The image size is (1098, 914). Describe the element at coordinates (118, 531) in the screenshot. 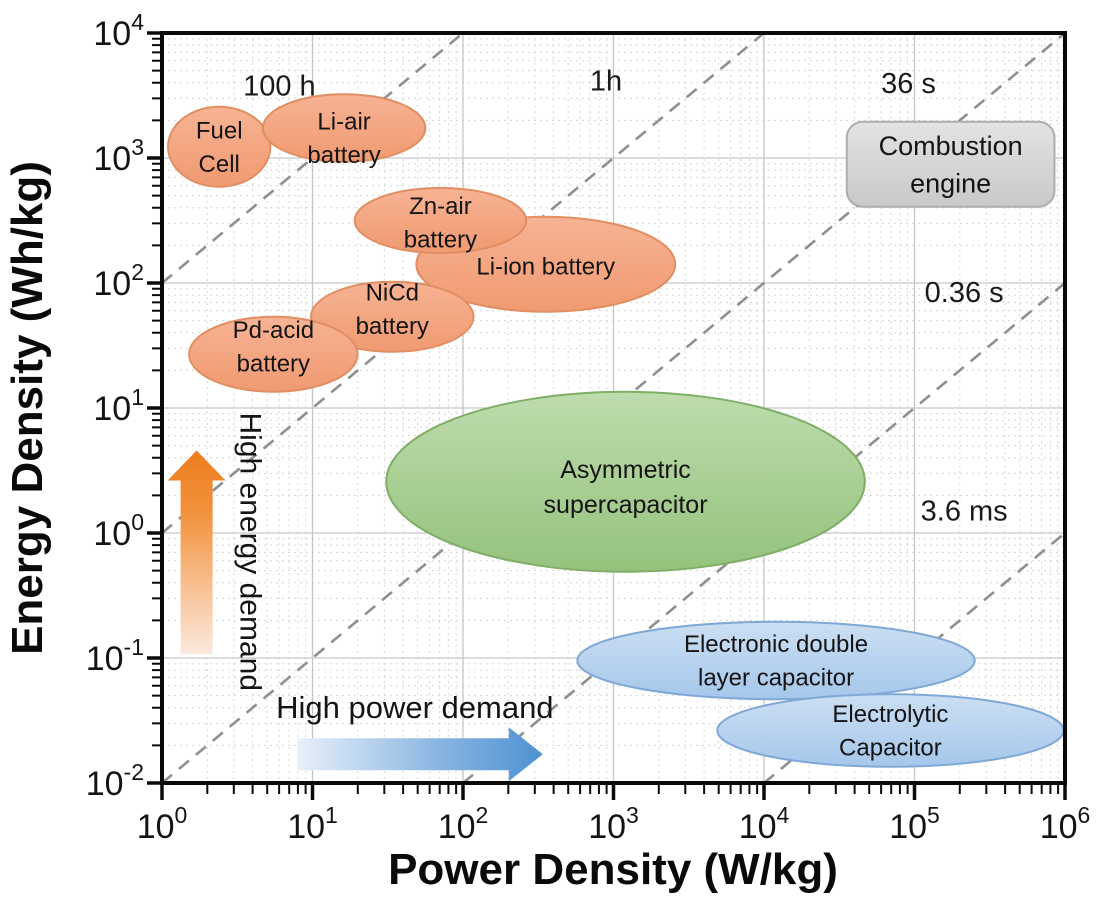

I see `y-tick-label: 10⁰` at that location.